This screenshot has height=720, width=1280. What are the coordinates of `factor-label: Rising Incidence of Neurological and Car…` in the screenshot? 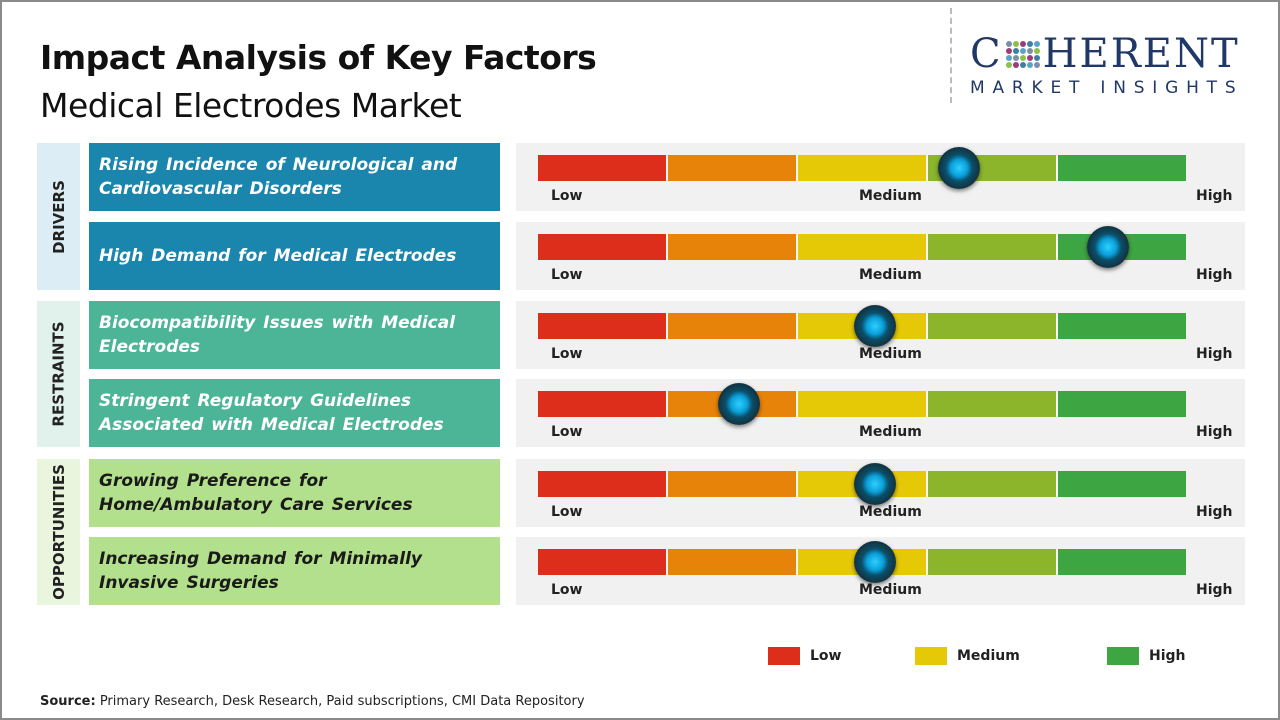 It's located at (294, 177).